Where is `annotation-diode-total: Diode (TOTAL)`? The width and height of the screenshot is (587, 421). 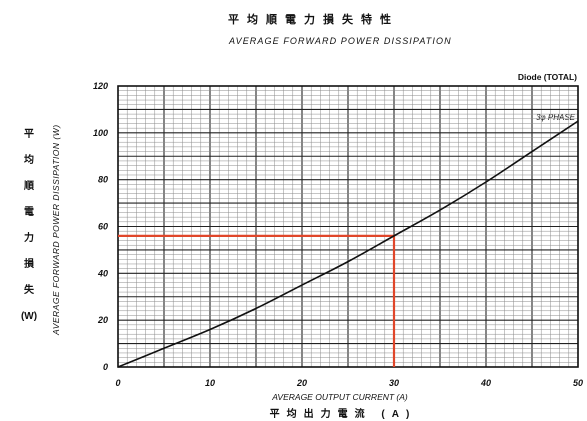
annotation-diode-total: Diode (TOTAL) is located at coordinates (547, 77).